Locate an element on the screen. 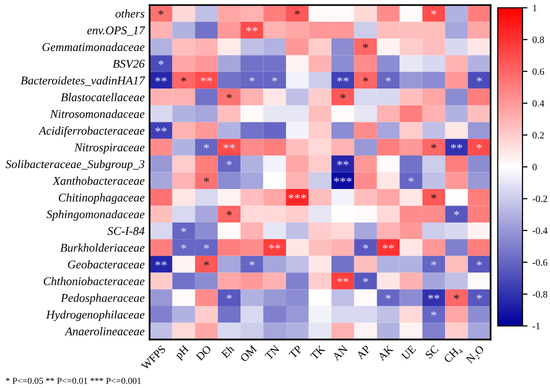  y-tick-label: Bacteroidetes_vadinHA17 is located at coordinates (83, 81).